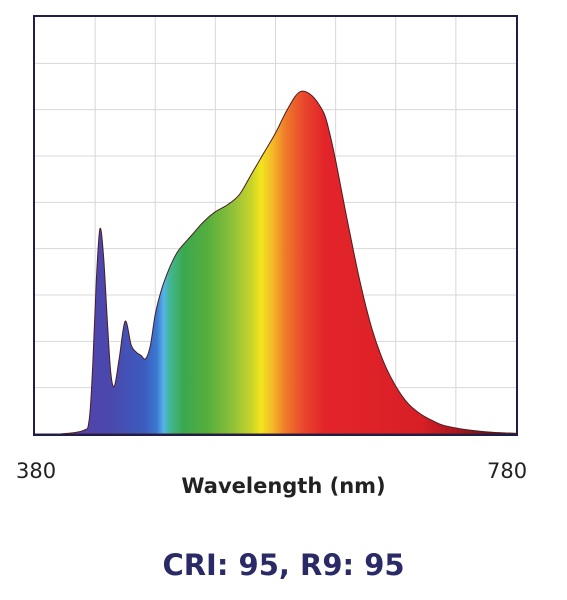 Image resolution: width=567 pixels, height=600 pixels. What do you see at coordinates (283, 565) in the screenshot?
I see `cri-caption: CRI: 95, R9: 95` at bounding box center [283, 565].